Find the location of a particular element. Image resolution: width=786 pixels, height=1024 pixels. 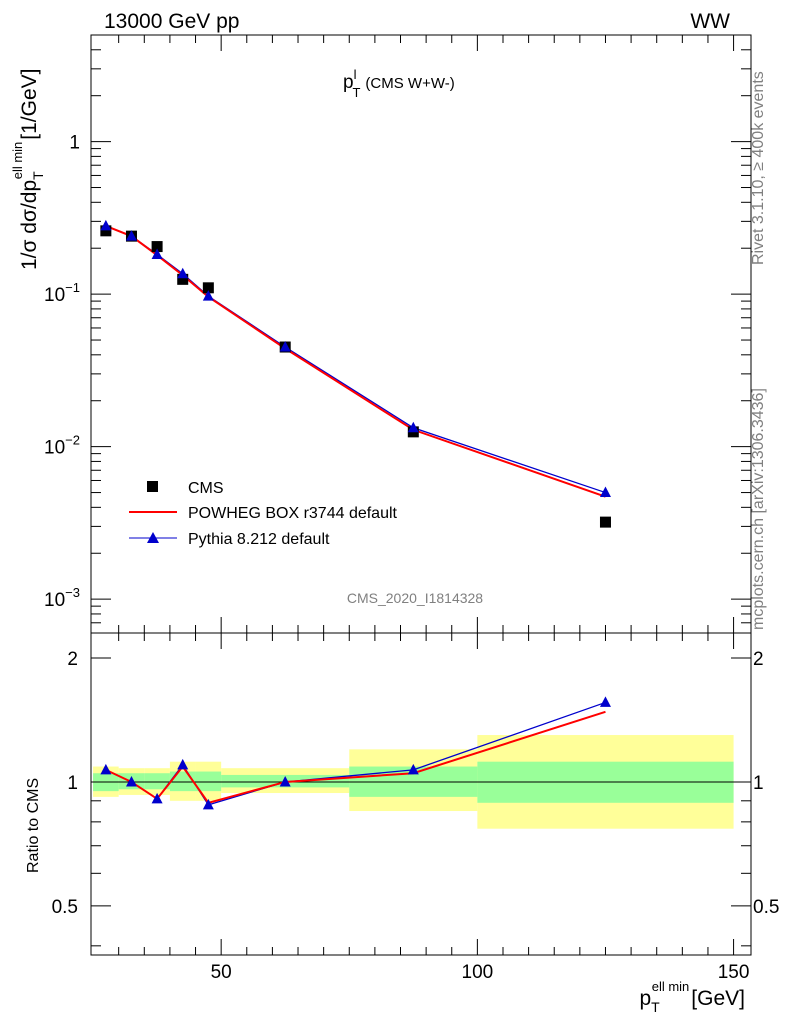

header-left: 13000 GeV pp is located at coordinates (171, 21).